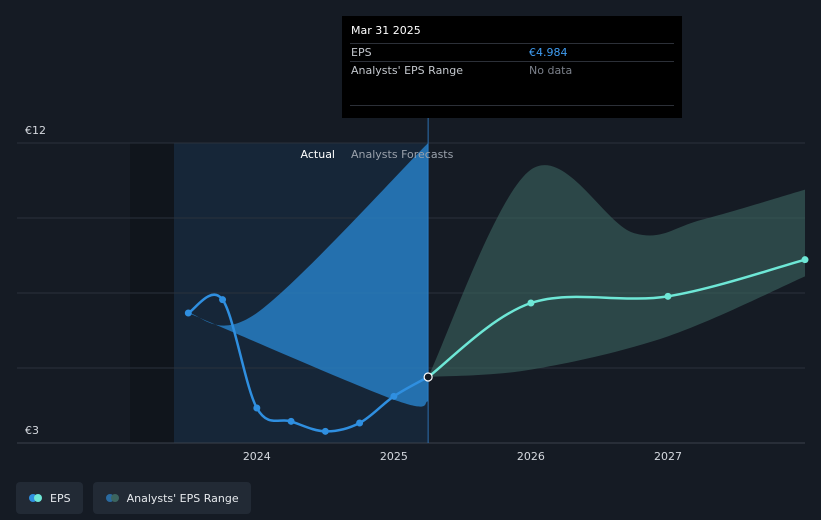 The image size is (821, 520). What do you see at coordinates (318, 154) in the screenshot?
I see `actual-region-label: Actual` at bounding box center [318, 154].